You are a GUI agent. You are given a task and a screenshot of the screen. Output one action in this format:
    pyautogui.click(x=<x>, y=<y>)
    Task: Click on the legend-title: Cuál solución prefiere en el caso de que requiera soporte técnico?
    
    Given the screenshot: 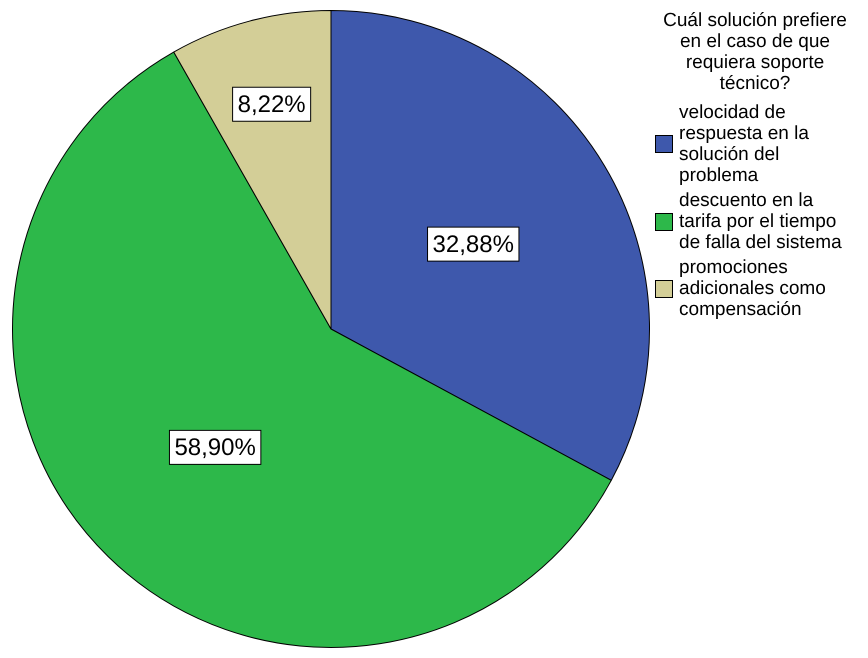 What is the action you would take?
    pyautogui.click(x=755, y=52)
    